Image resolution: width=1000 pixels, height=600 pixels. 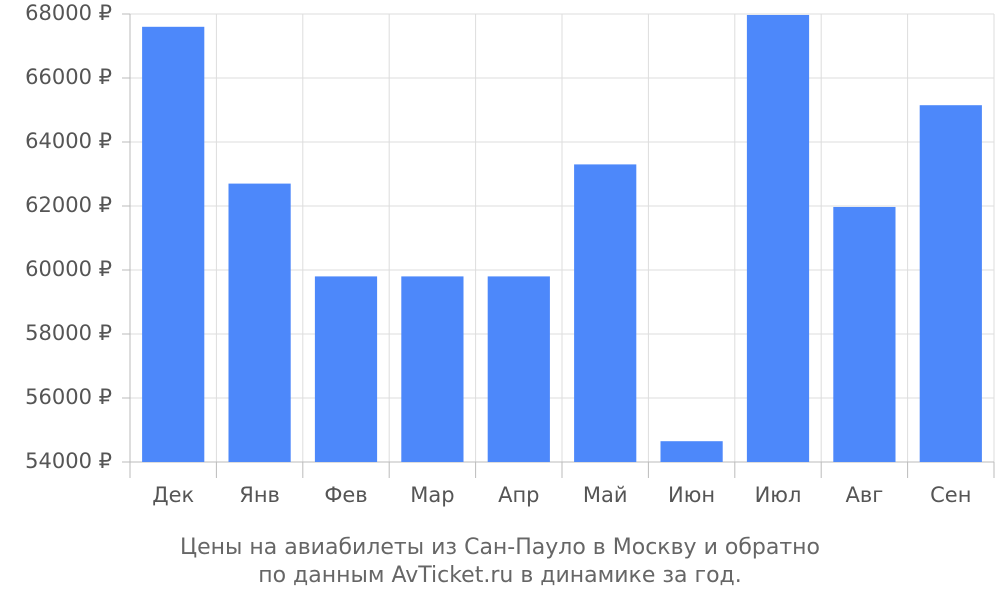 I want to click on x-tick-label: Авг, so click(x=865, y=495).